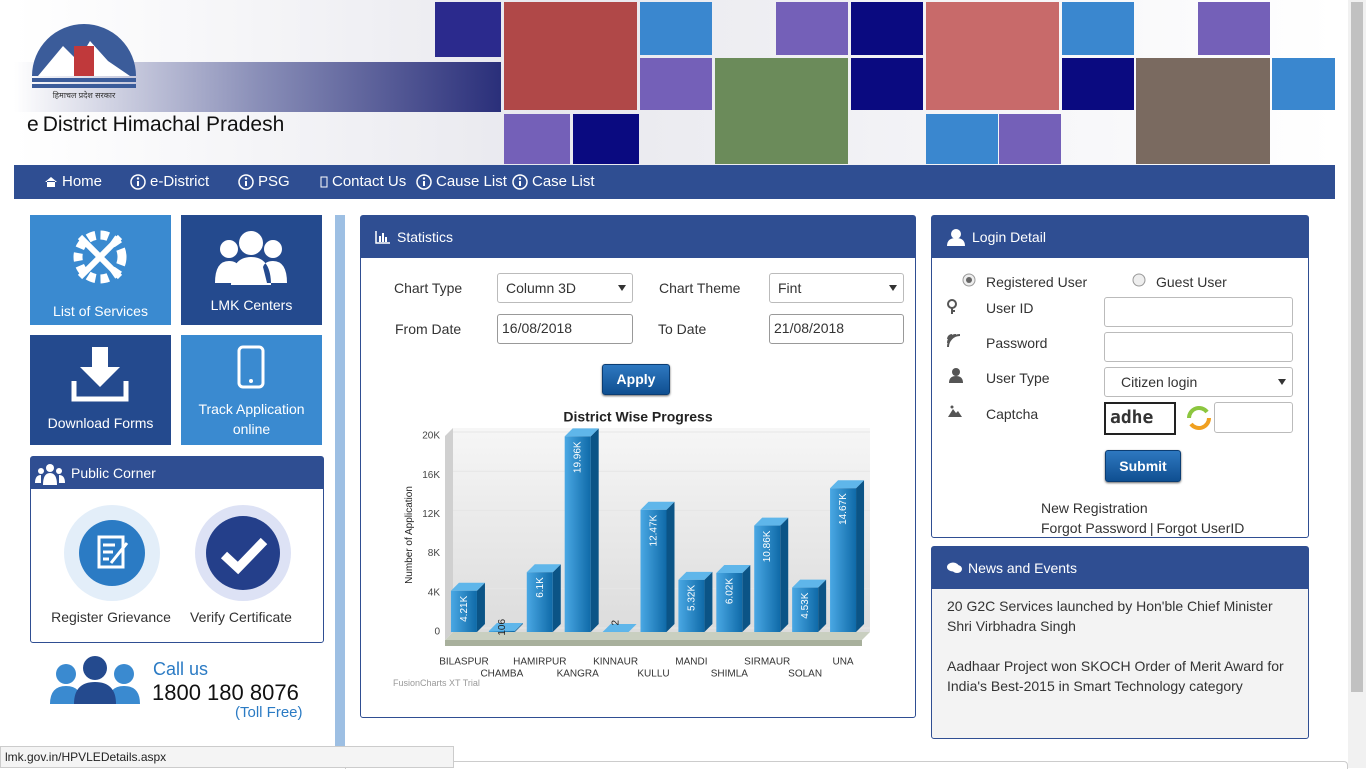 Image resolution: width=1366 pixels, height=769 pixels. Describe the element at coordinates (1094, 508) in the screenshot. I see `link: New Registration` at that location.